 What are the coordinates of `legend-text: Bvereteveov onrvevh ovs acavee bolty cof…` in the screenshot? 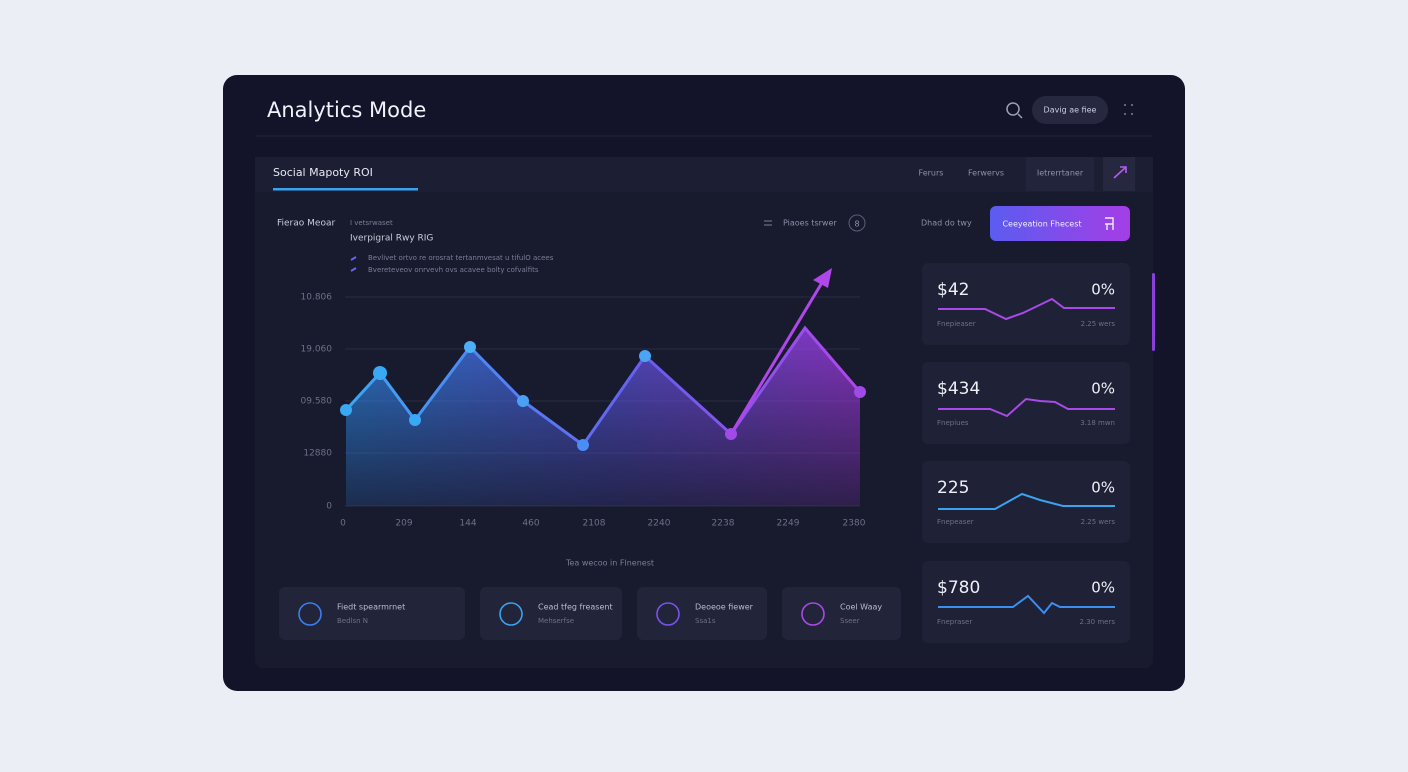 It's located at (453, 270).